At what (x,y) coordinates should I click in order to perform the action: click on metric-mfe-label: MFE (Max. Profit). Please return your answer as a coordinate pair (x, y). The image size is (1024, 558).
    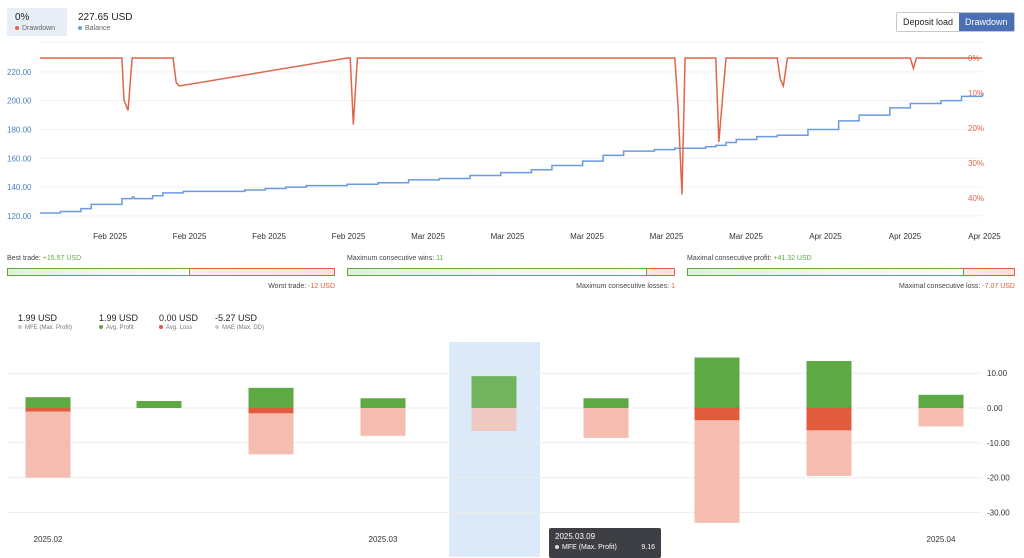
    Looking at the image, I should click on (49, 328).